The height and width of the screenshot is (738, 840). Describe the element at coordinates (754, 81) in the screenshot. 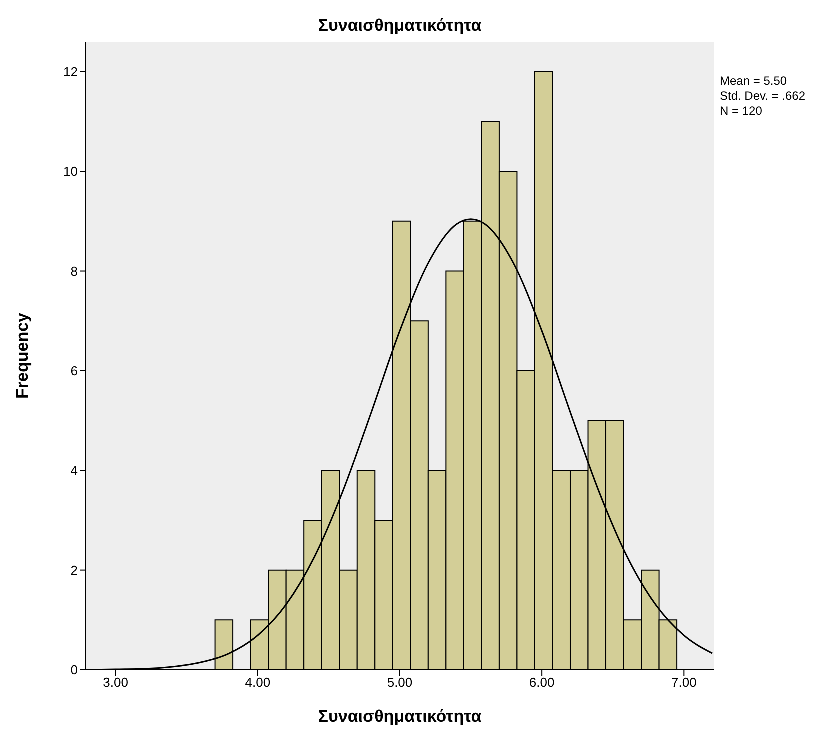

I see `text: Mean = 5.50` at that location.